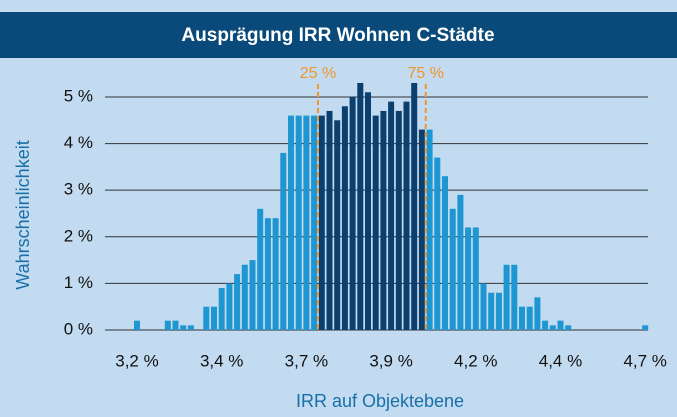 This screenshot has width=677, height=417. Describe the element at coordinates (78, 142) in the screenshot. I see `y-tick-label: 4 %` at that location.